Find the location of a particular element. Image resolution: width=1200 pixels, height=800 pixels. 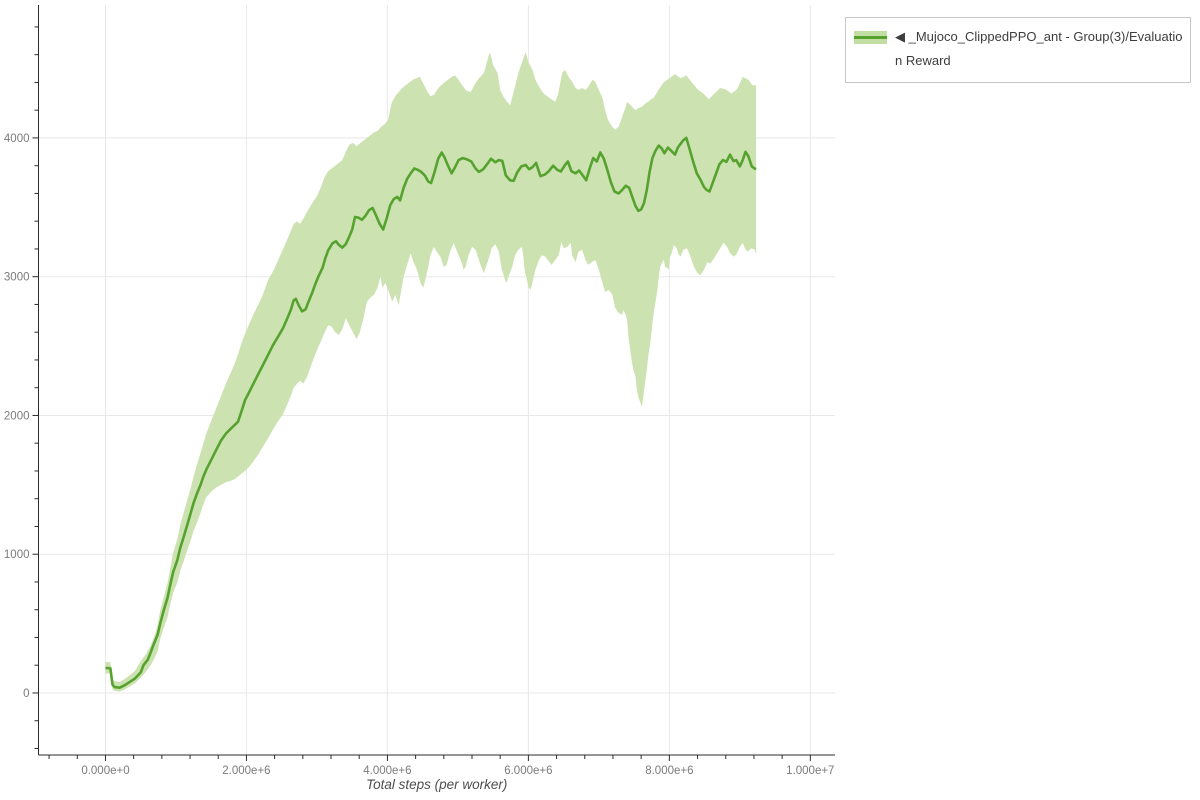

x-tick-label: 2.000e+6 is located at coordinates (246, 771).